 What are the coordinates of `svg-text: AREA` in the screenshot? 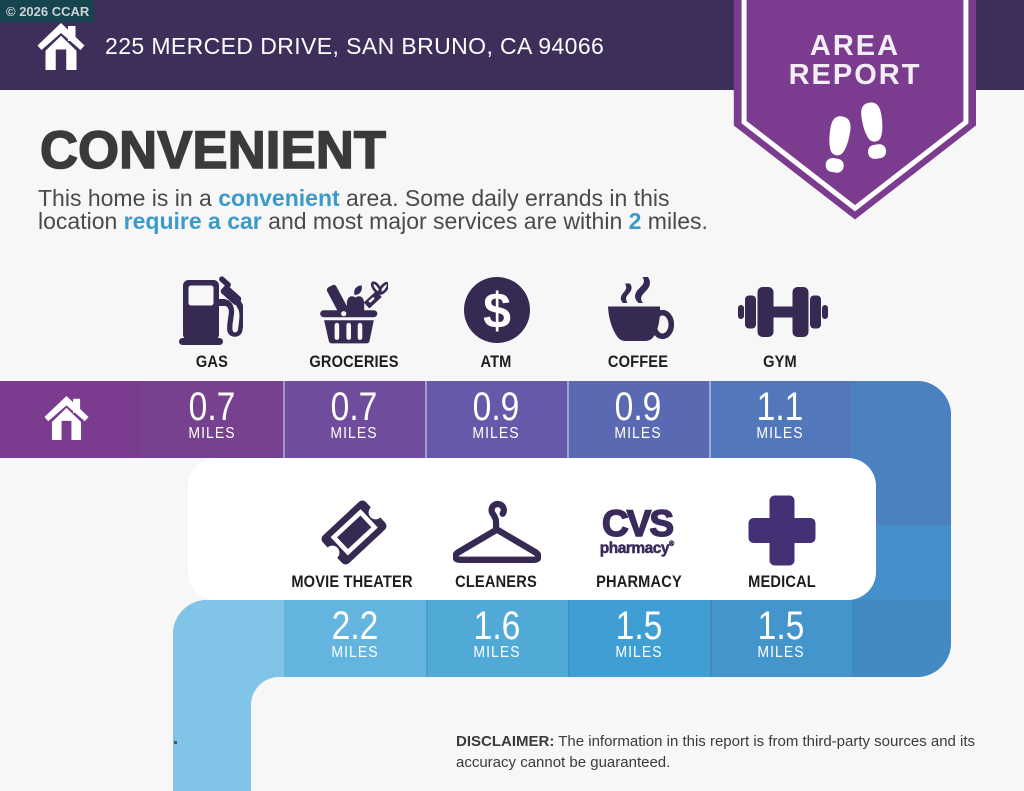 It's located at (855, 46).